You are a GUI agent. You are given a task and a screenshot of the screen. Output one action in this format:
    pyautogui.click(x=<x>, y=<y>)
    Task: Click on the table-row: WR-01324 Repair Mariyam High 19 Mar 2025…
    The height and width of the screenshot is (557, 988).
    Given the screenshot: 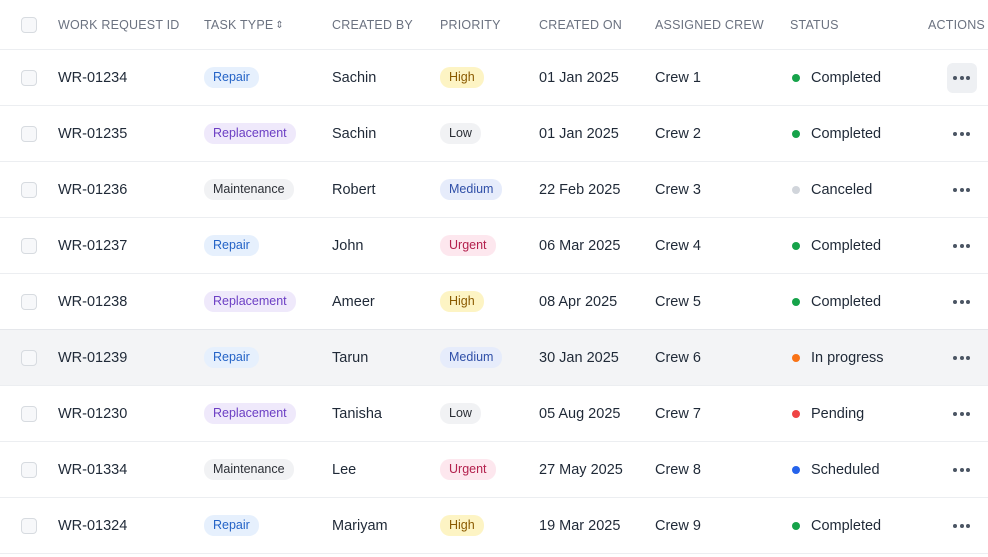 What is the action you would take?
    pyautogui.click(x=494, y=526)
    